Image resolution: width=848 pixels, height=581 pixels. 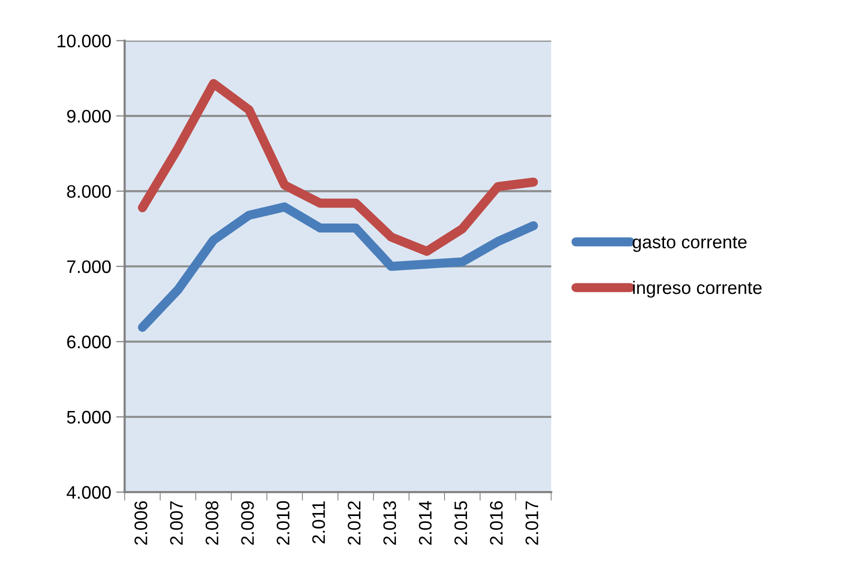 What do you see at coordinates (84, 41) in the screenshot?
I see `y-tick-label: 10.000` at bounding box center [84, 41].